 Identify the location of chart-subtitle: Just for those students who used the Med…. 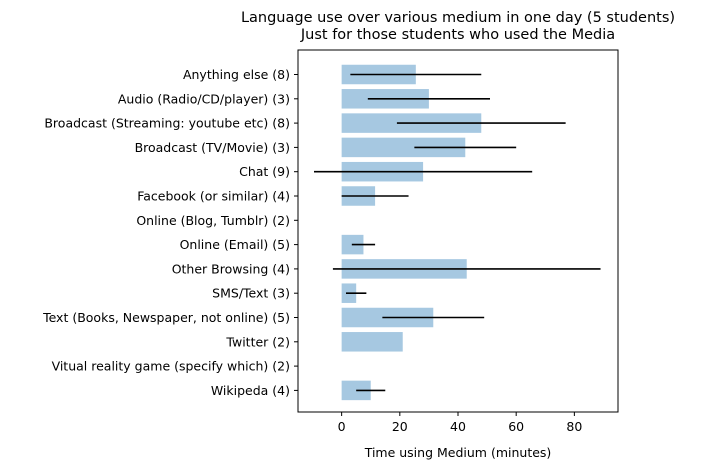
(457, 35).